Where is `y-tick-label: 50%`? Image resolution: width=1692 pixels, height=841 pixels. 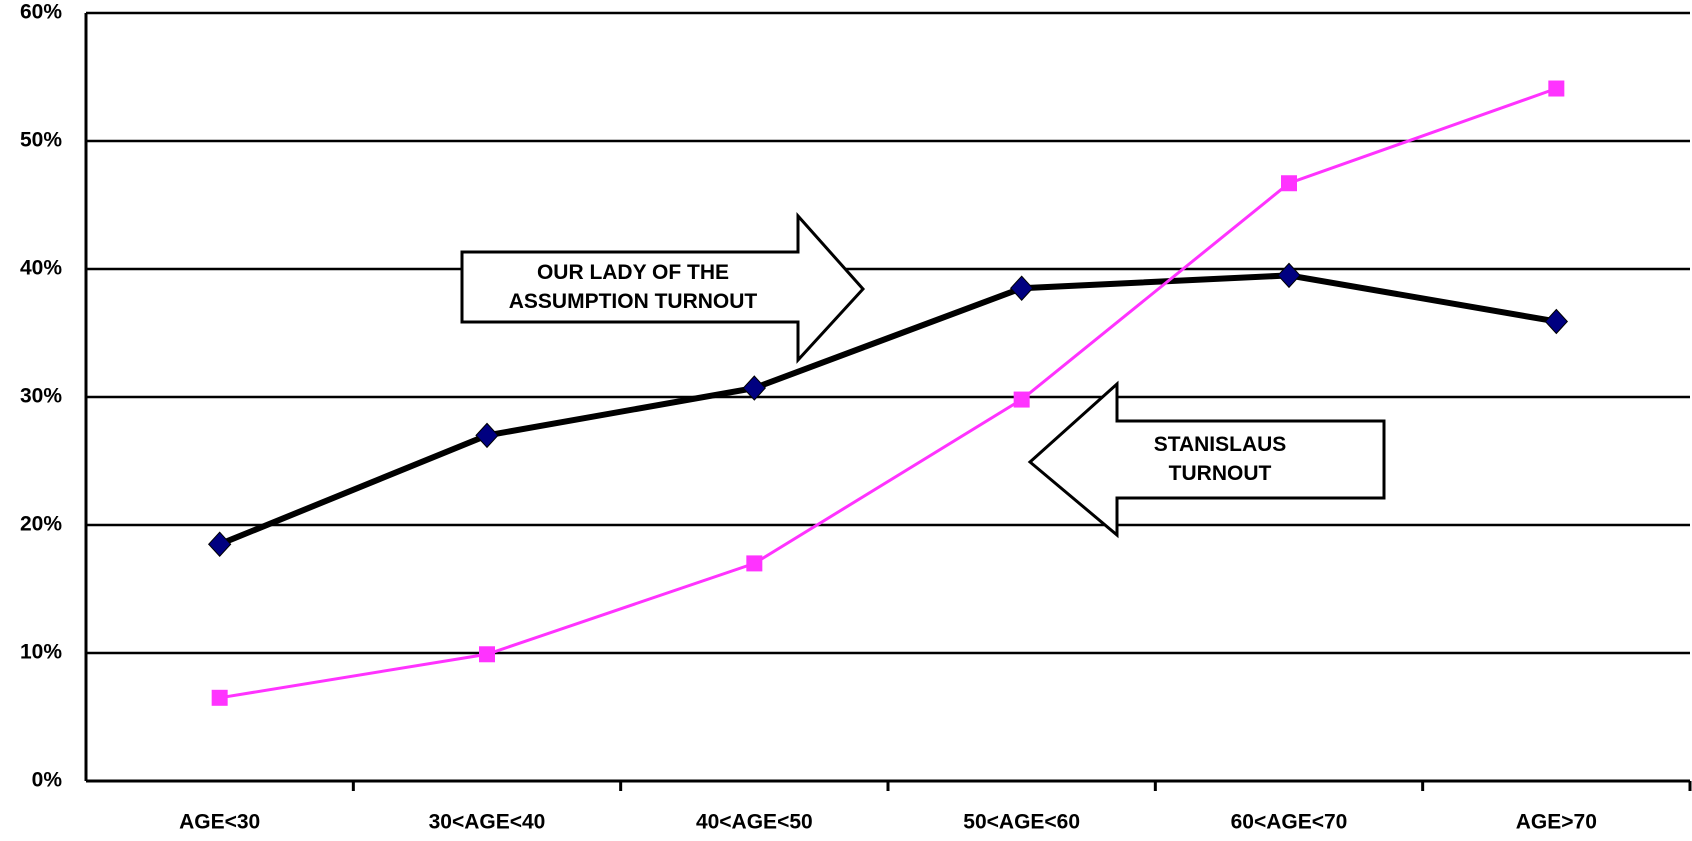
y-tick-label: 50% is located at coordinates (41, 140).